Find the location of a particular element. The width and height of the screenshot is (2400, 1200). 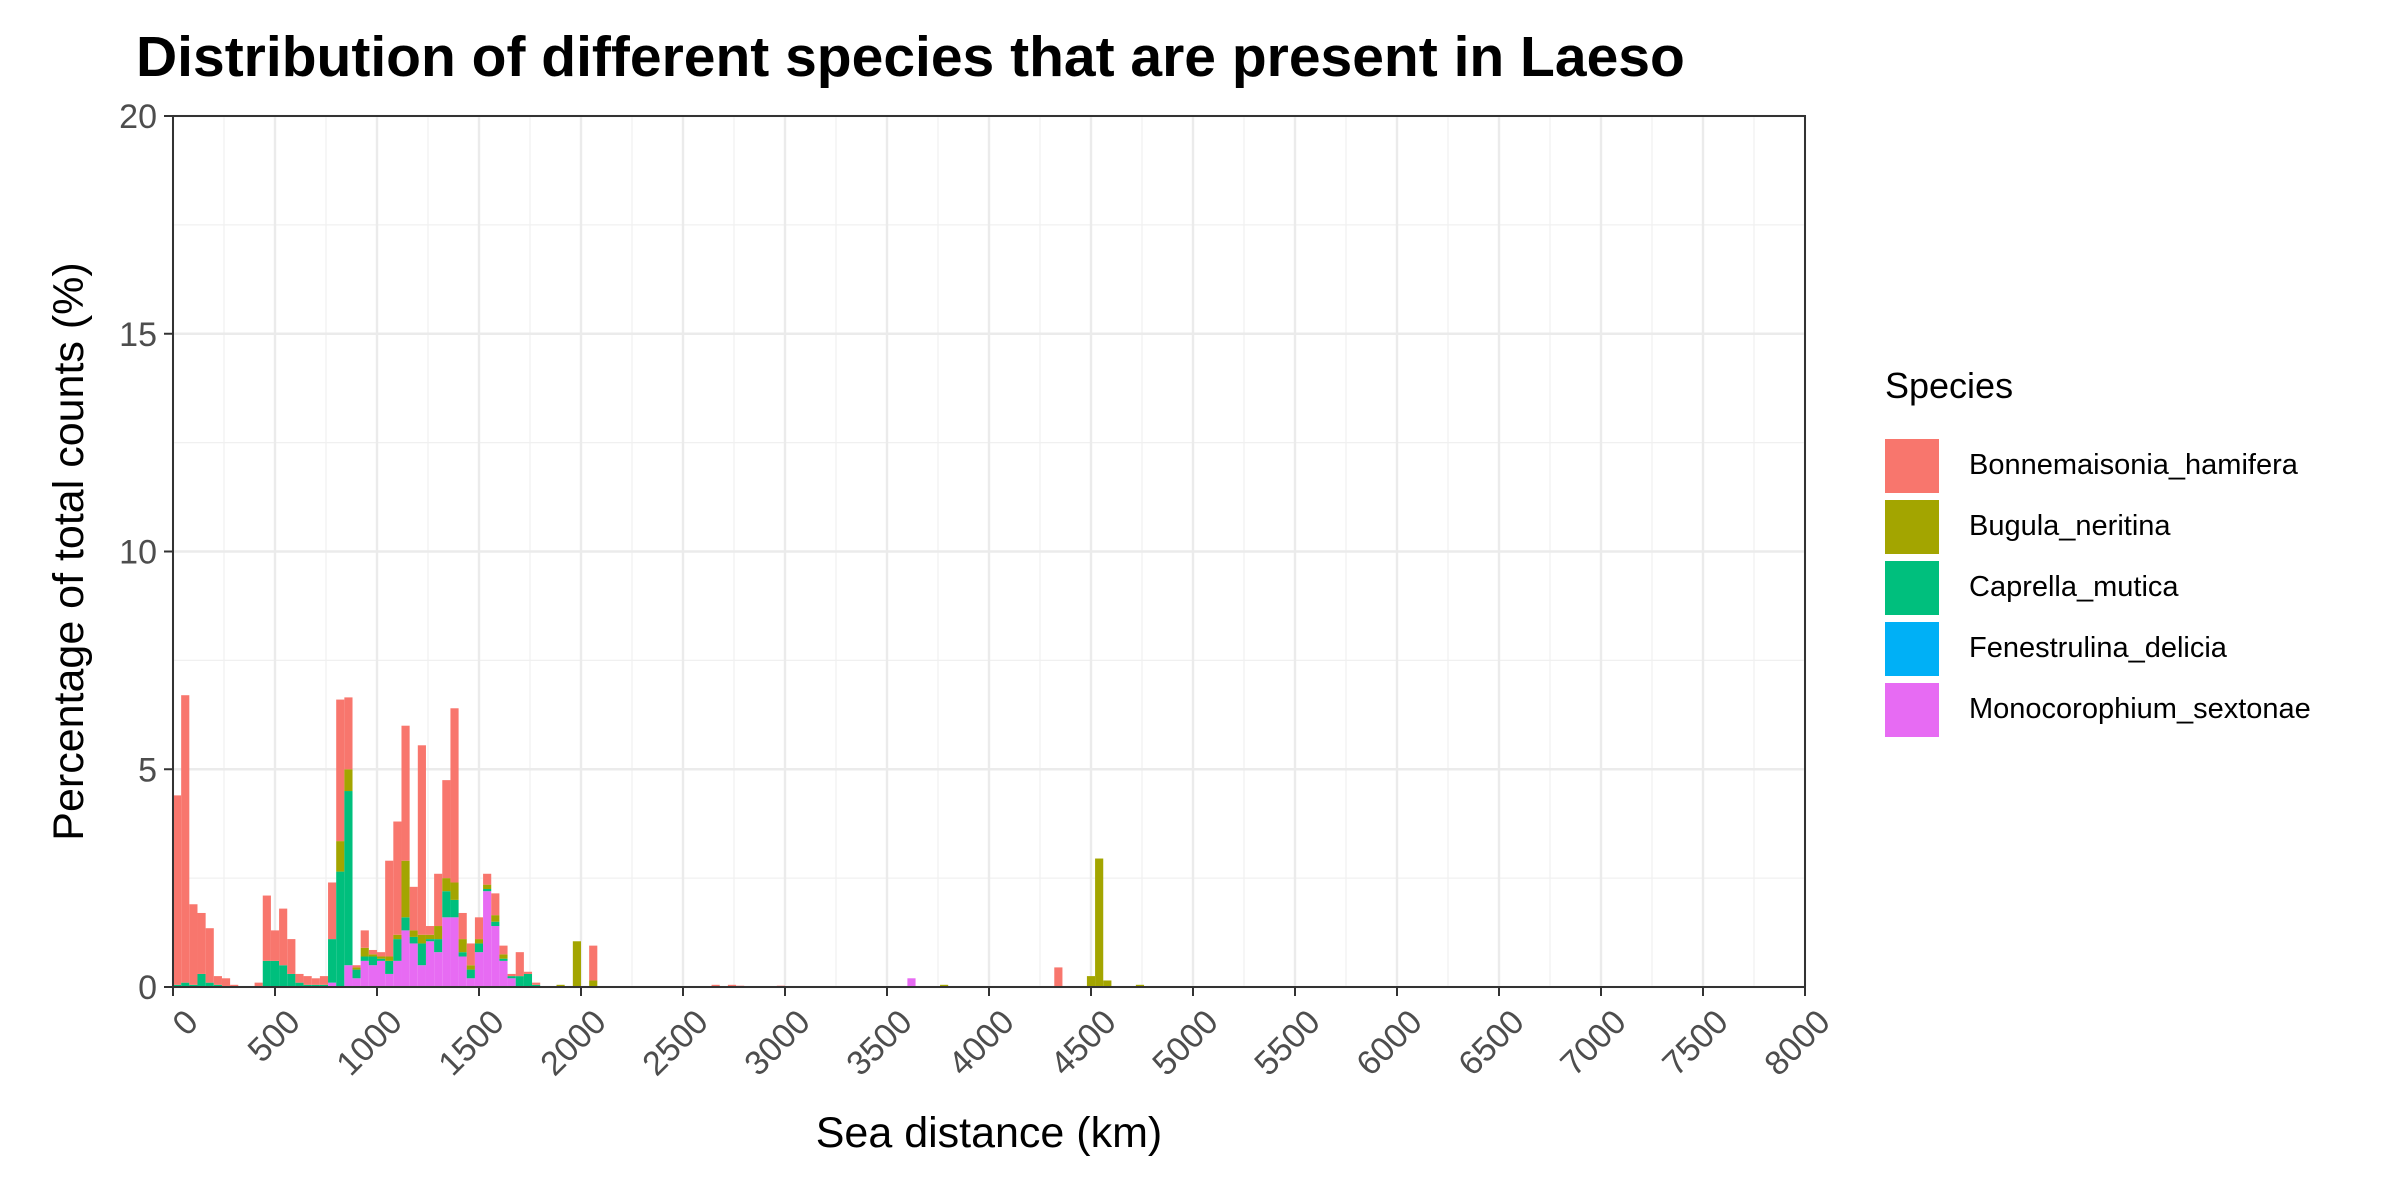

legend-label: Bugula_neritina is located at coordinates (2070, 526).